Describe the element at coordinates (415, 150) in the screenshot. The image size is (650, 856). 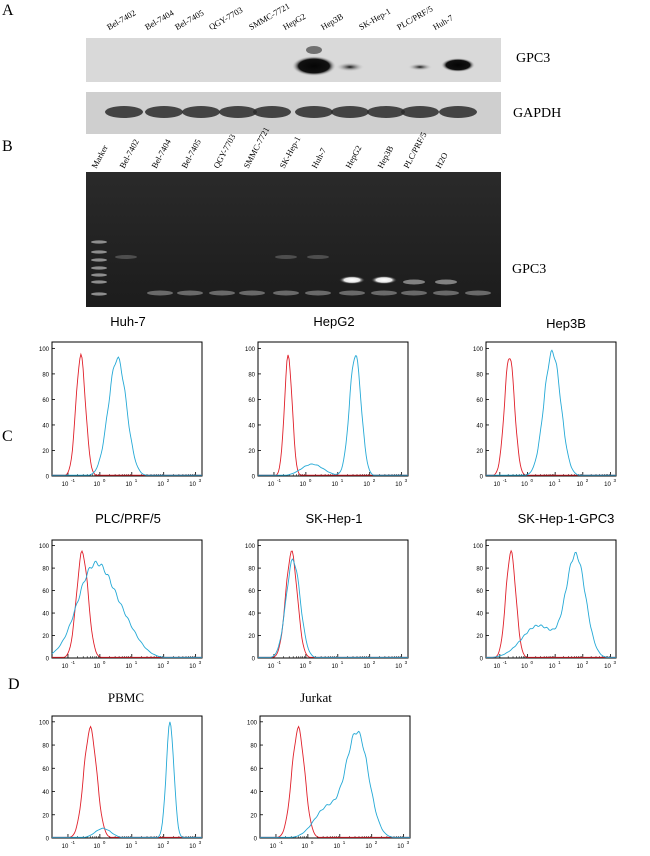
I see `gel-lane-label: PLC/PRF/5` at that location.